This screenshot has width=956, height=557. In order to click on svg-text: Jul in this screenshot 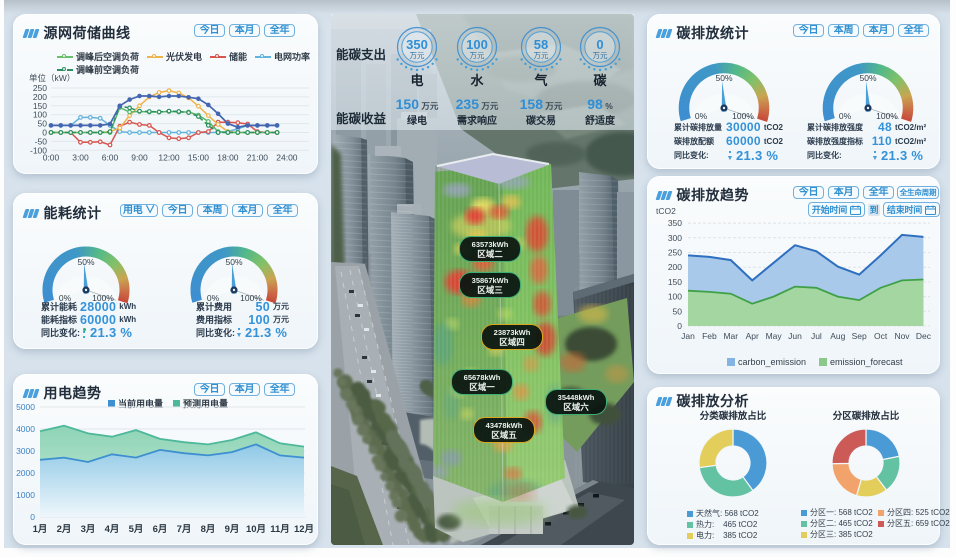, I will do `click(816, 336)`.